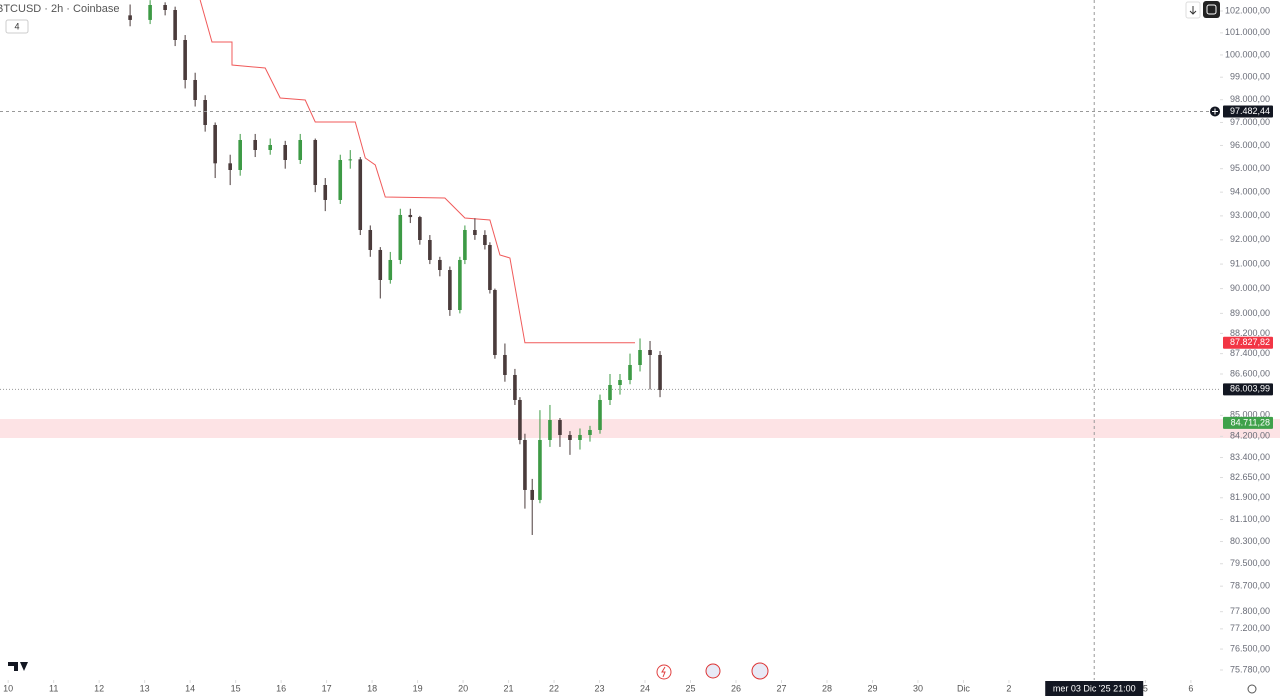 Image resolution: width=1280 pixels, height=697 pixels. What do you see at coordinates (1190, 688) in the screenshot?
I see `x-tick-label: 6` at bounding box center [1190, 688].